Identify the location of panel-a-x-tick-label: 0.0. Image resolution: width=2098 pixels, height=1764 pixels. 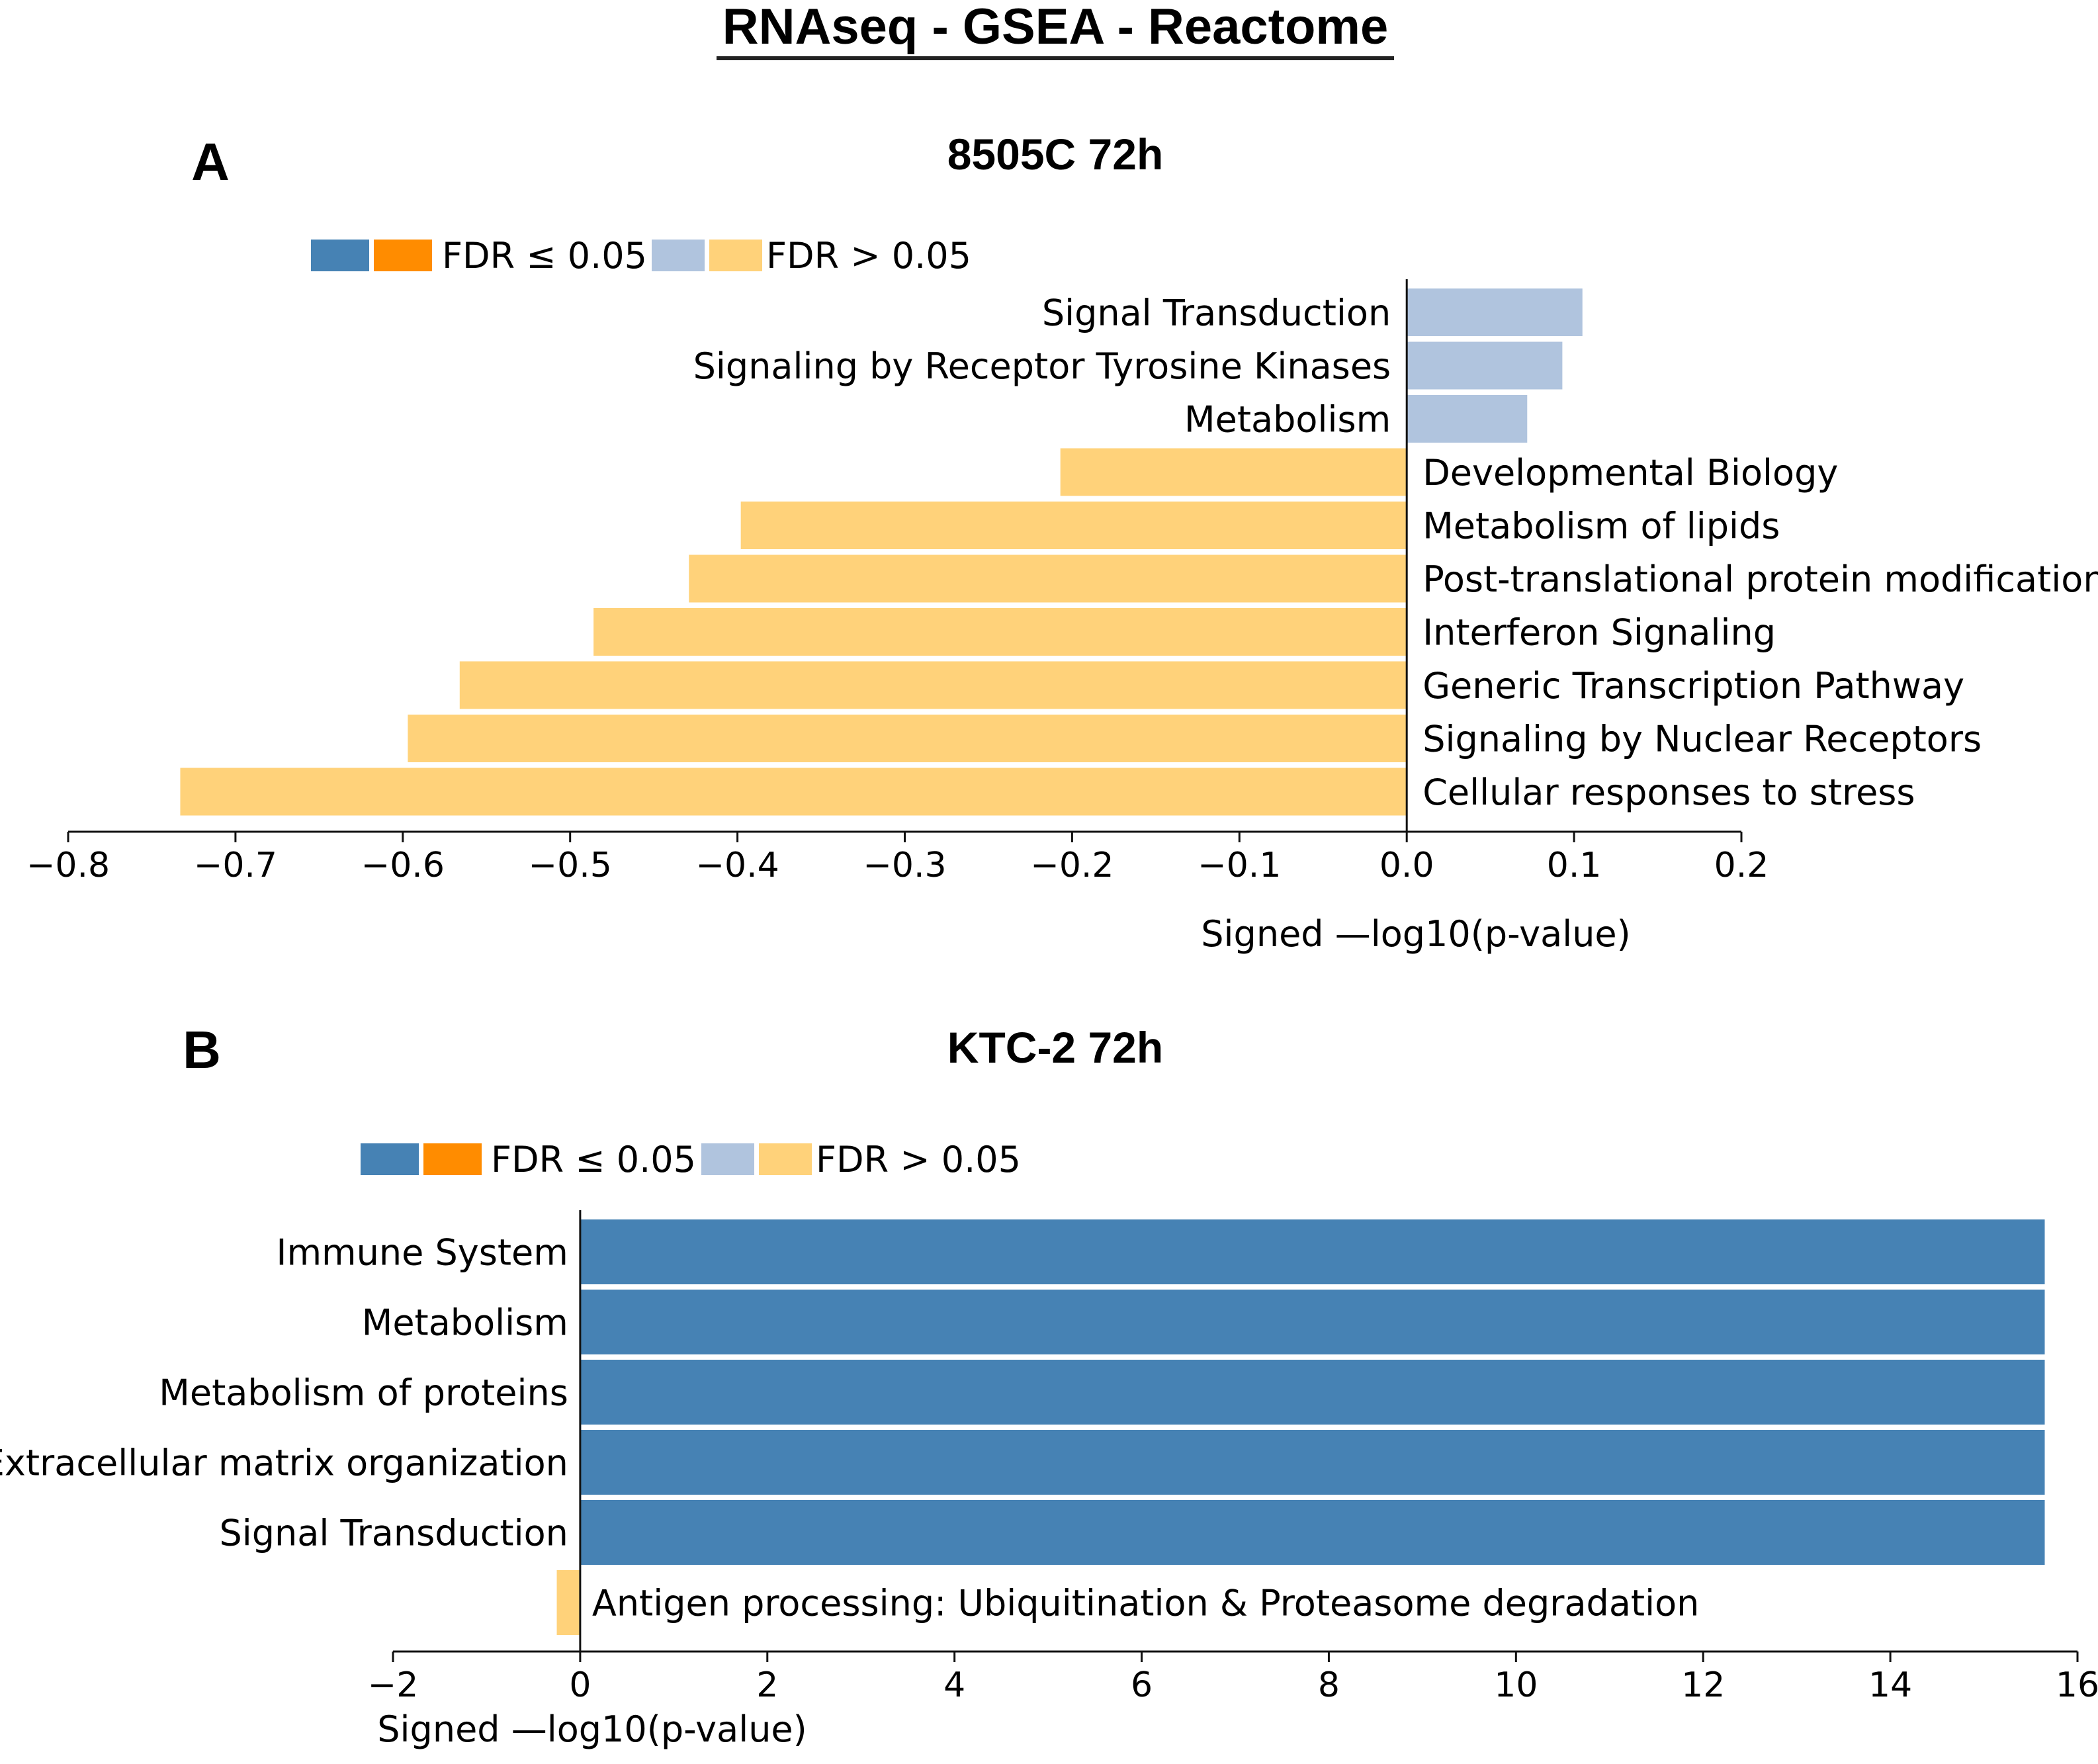
(1406, 866).